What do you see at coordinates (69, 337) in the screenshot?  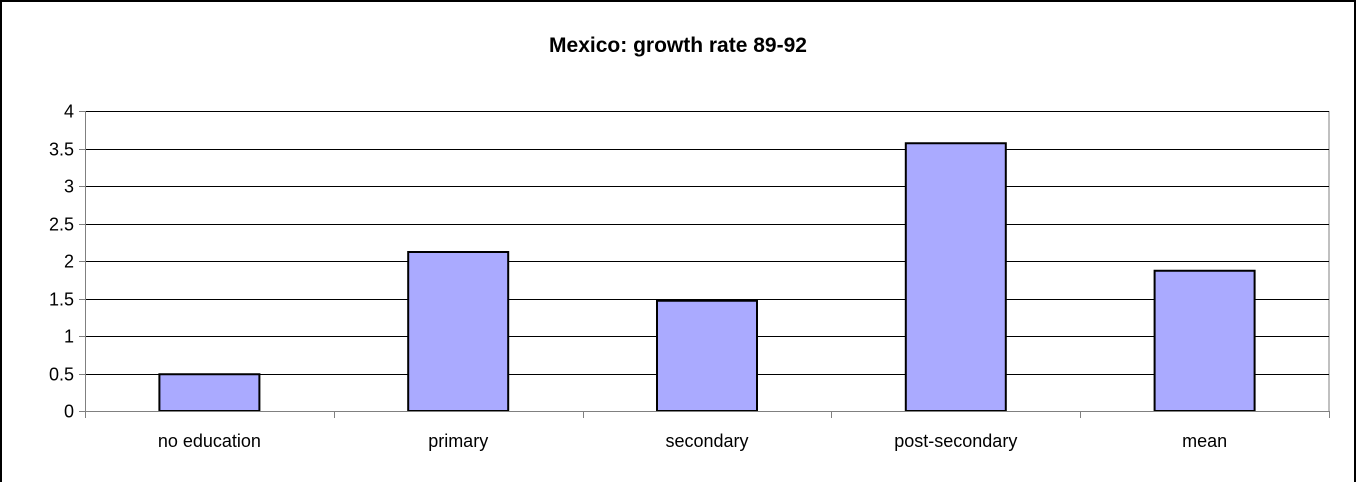 I see `y-tick-label: 1` at bounding box center [69, 337].